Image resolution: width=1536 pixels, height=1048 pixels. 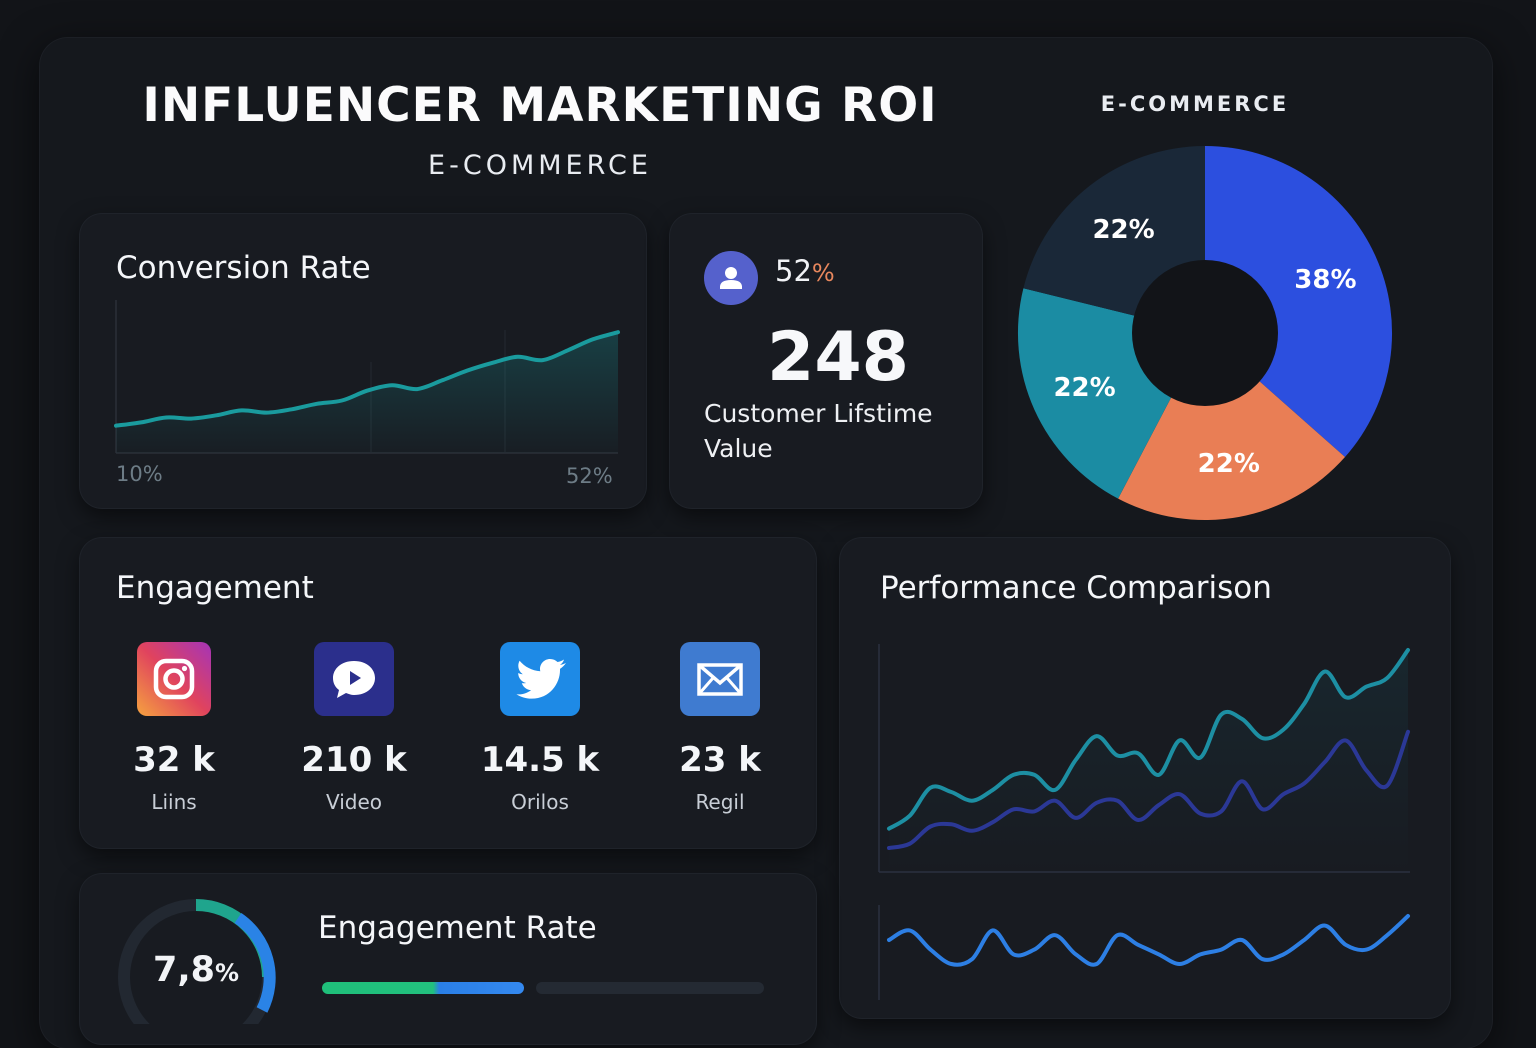 I want to click on stat-label: Customer Lifstime Value, so click(x=818, y=431).